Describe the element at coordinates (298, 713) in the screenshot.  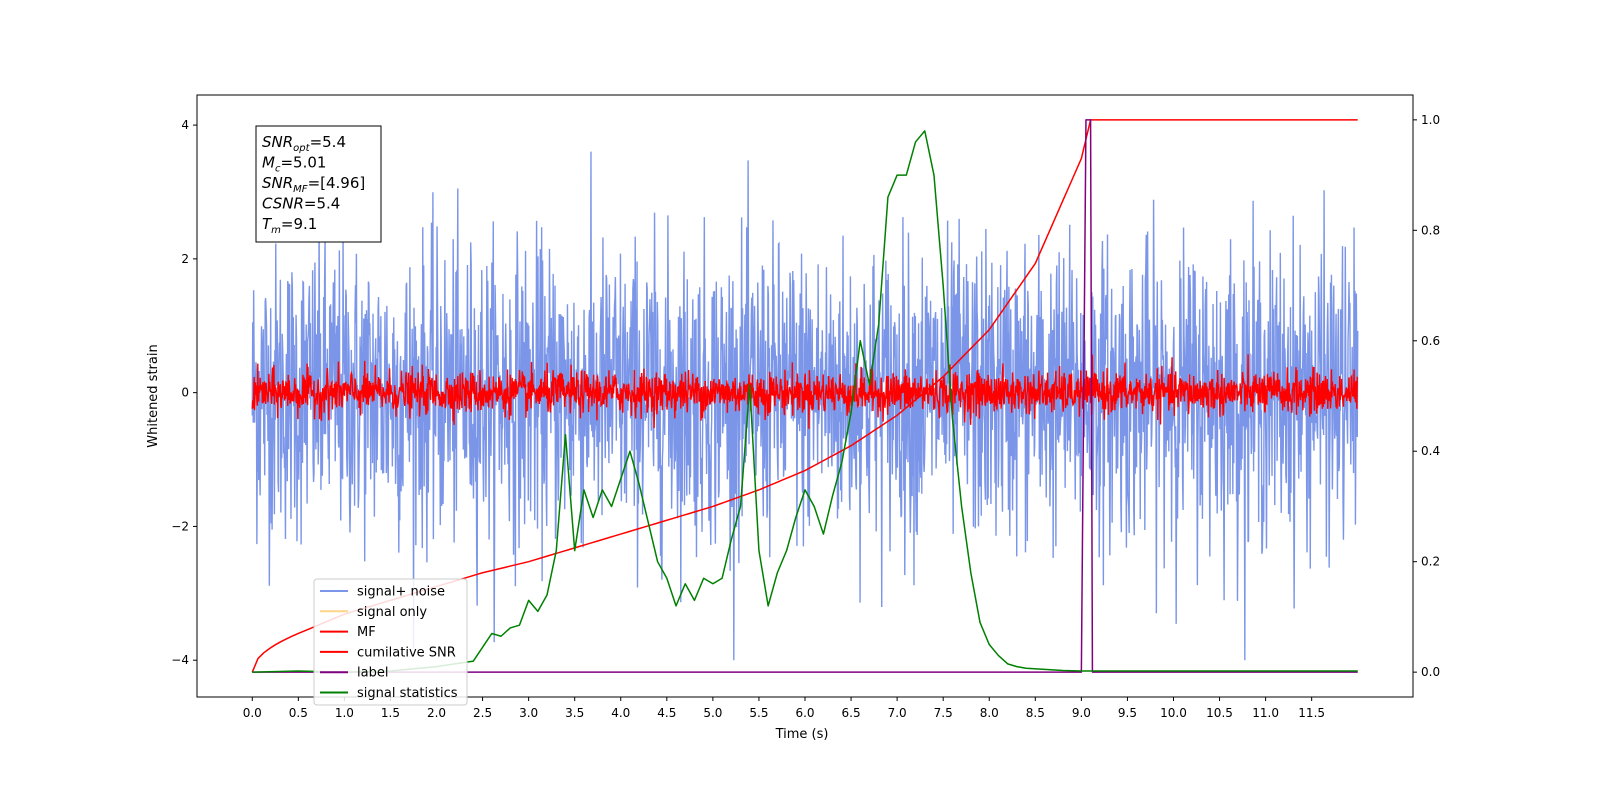
I see `x-tick-label: 0.5` at that location.